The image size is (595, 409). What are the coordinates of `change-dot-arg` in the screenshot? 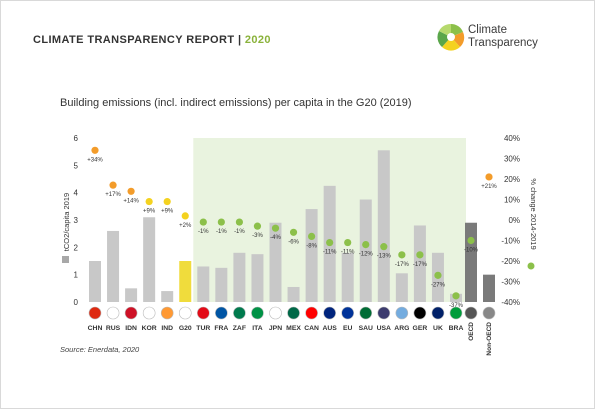 It's located at (402, 255).